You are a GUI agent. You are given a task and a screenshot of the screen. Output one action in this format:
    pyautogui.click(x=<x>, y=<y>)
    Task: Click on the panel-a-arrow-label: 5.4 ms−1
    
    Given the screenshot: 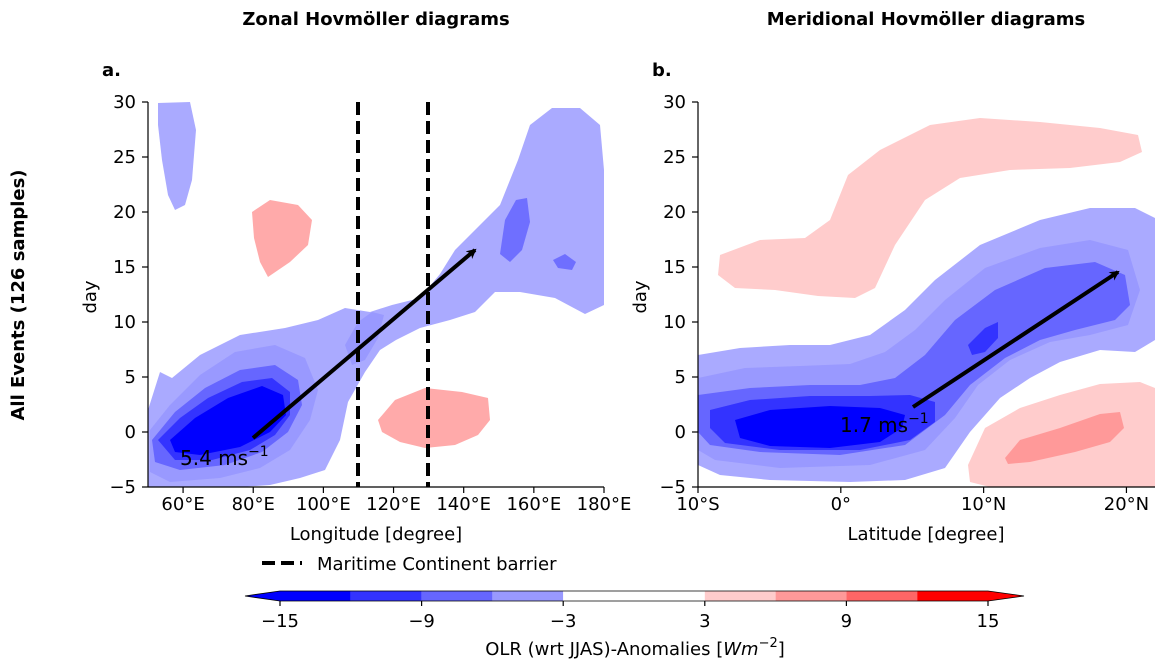 What is the action you would take?
    pyautogui.click(x=224, y=457)
    